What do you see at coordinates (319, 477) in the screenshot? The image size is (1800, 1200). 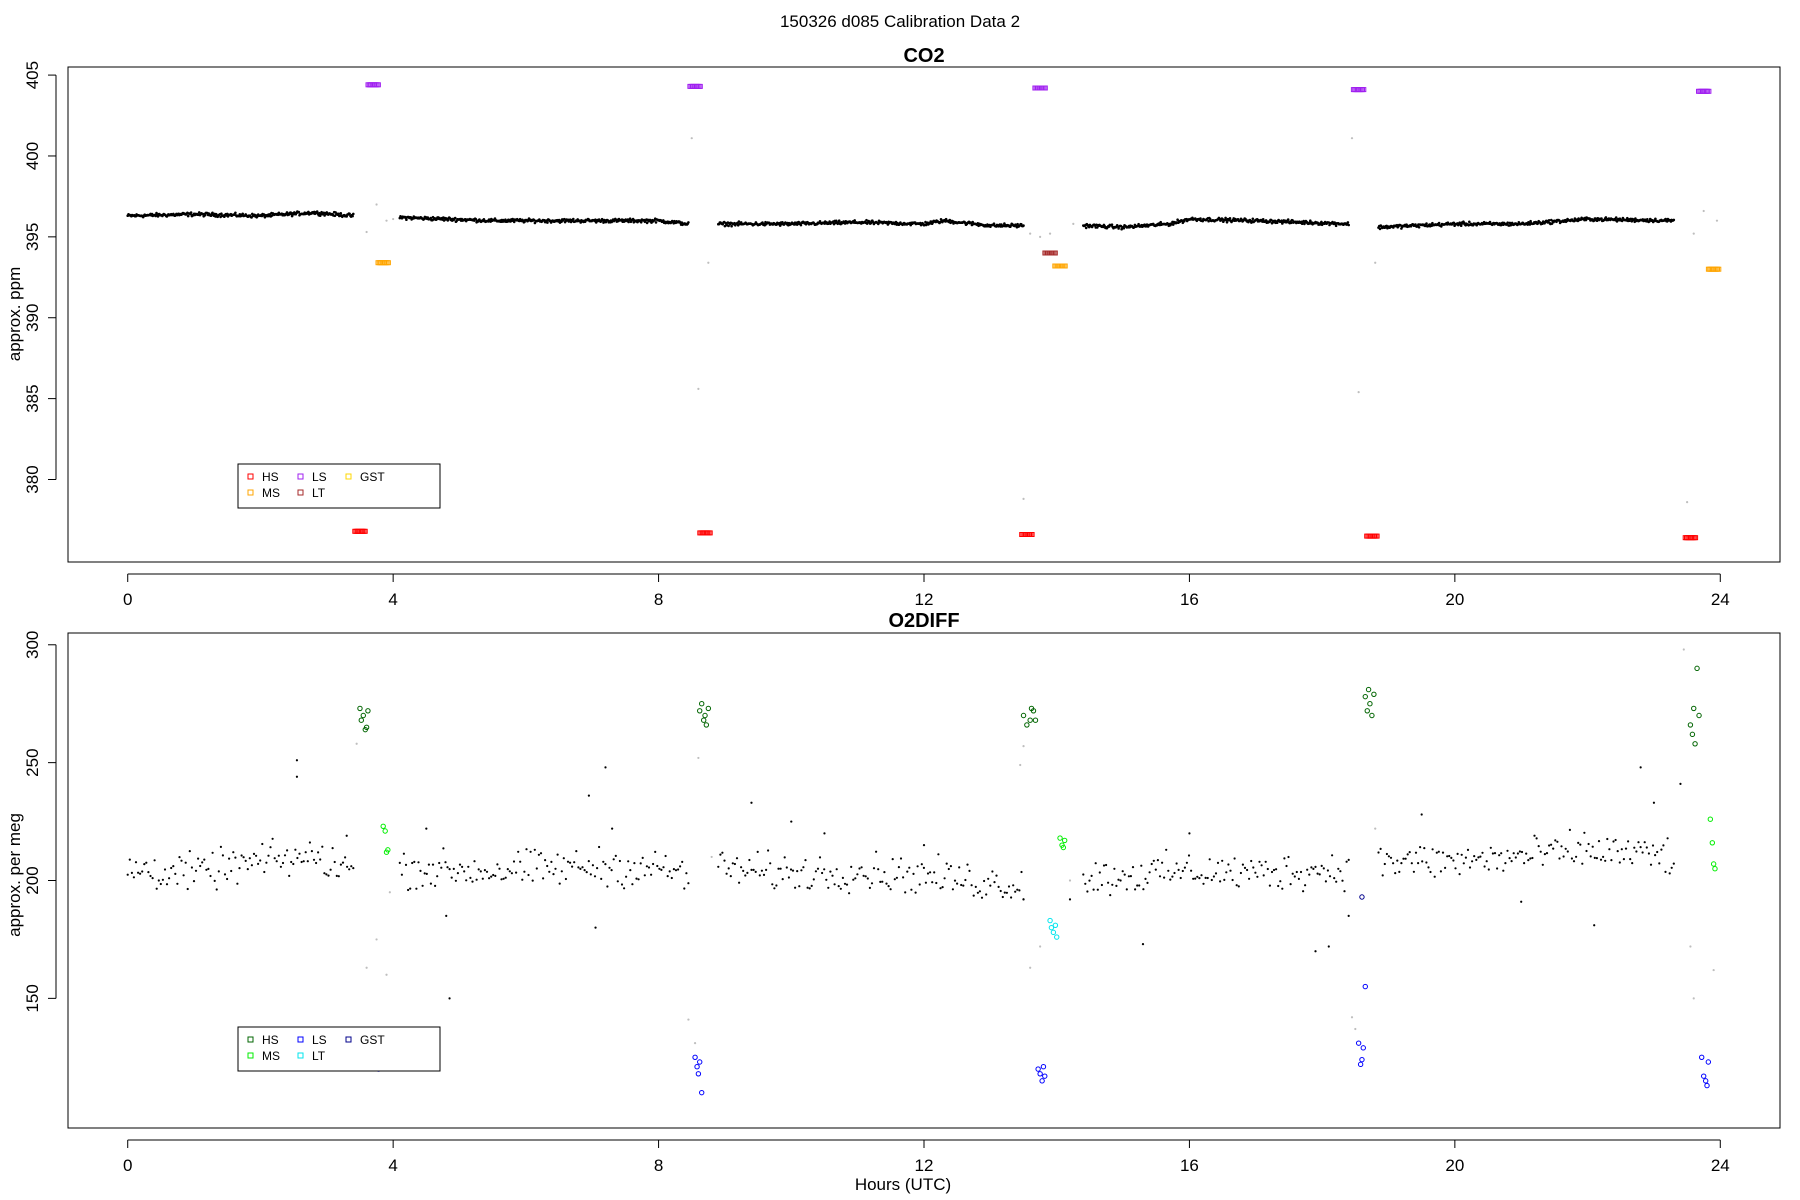 I see `co2-legend-ls: LS` at bounding box center [319, 477].